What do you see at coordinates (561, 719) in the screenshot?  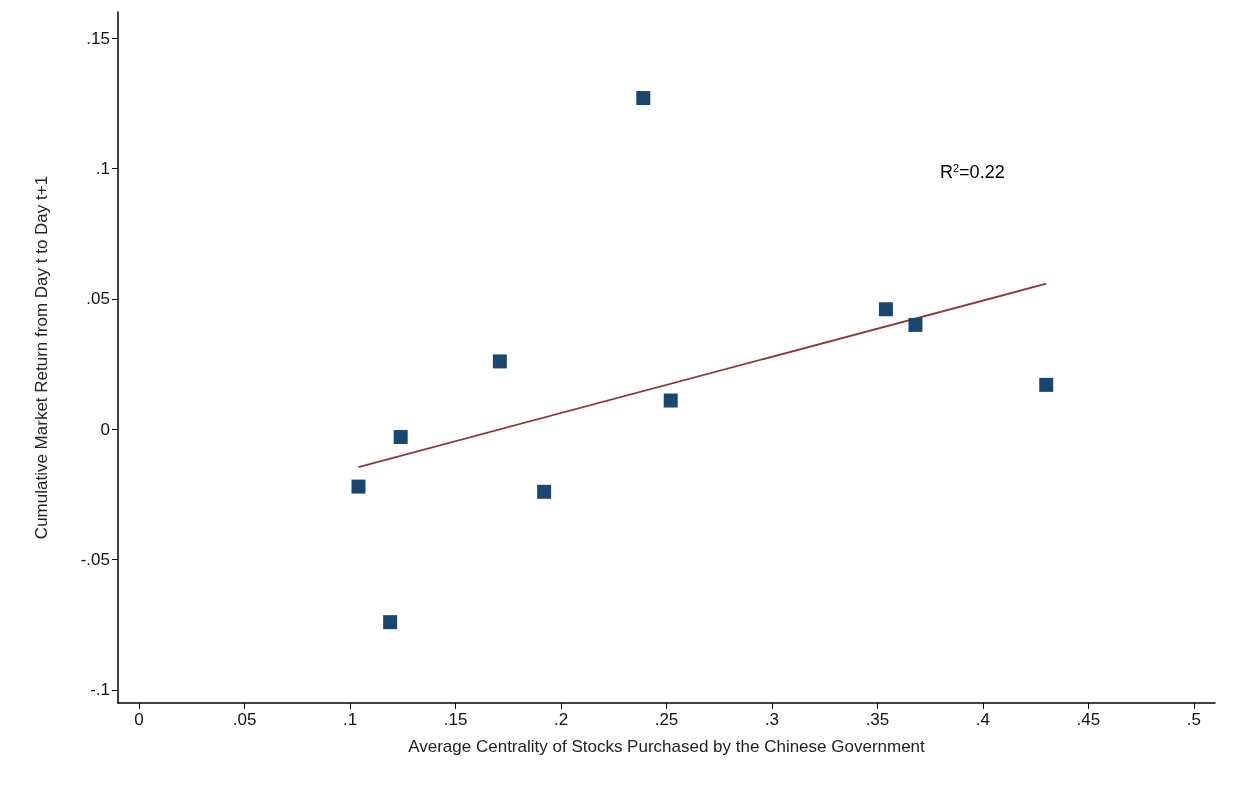 I see `x-tick-label: .2` at bounding box center [561, 719].